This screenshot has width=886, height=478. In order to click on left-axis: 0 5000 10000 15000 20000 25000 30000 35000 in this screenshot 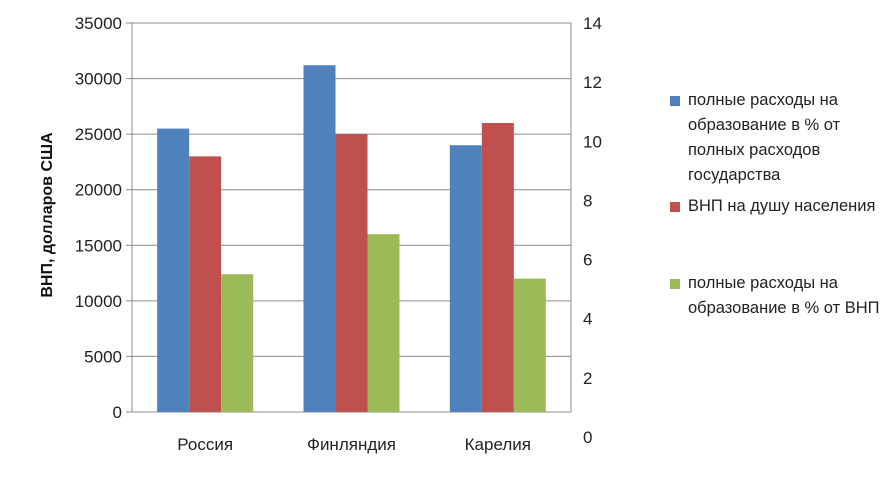, I will do `click(98, 218)`.